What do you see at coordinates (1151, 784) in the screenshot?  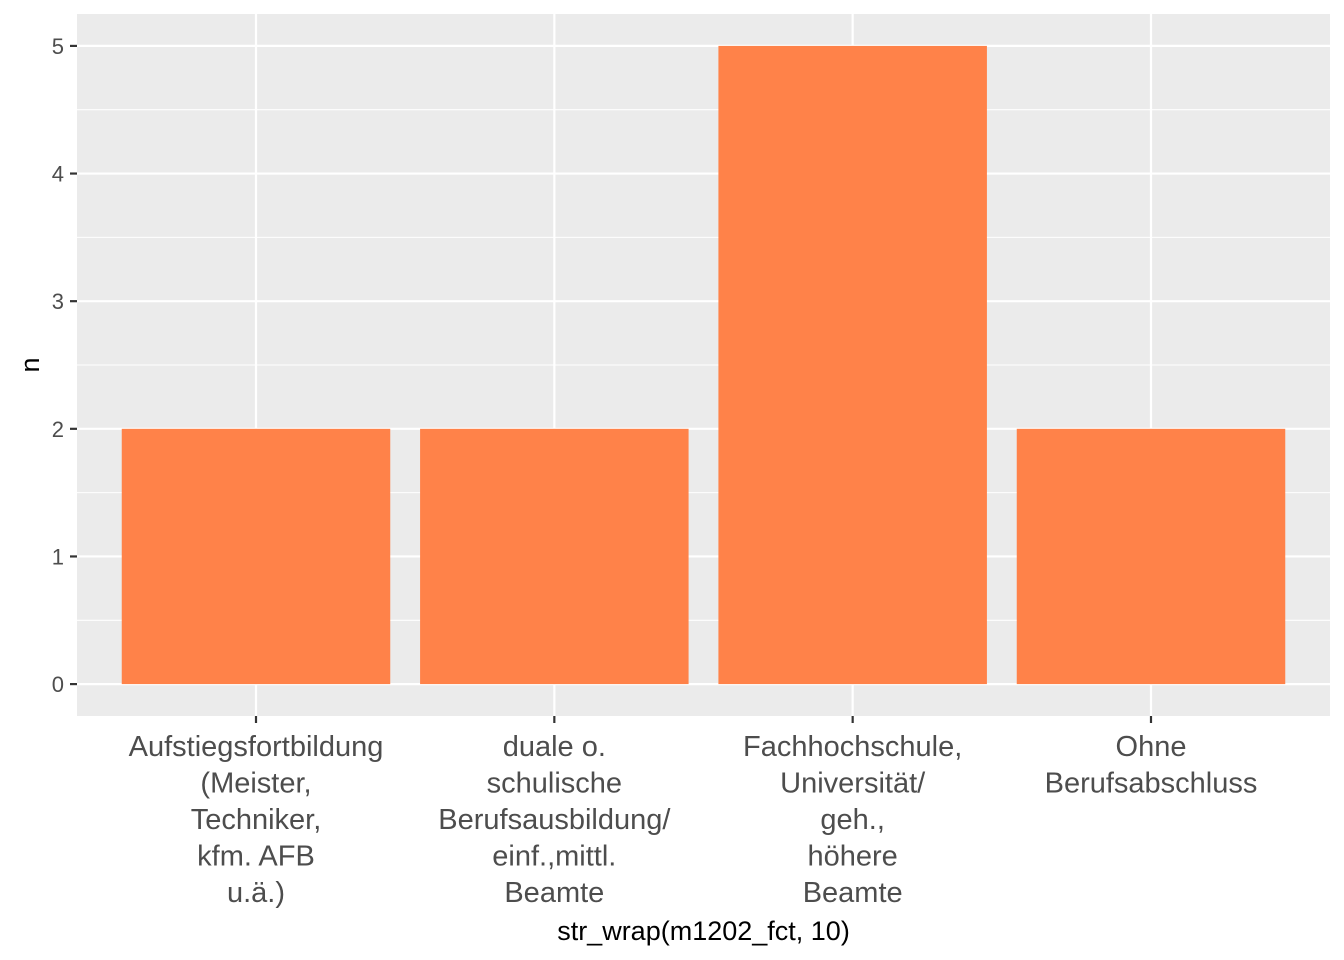 I see `x-tick-label-line: Berufsabschluss` at bounding box center [1151, 784].